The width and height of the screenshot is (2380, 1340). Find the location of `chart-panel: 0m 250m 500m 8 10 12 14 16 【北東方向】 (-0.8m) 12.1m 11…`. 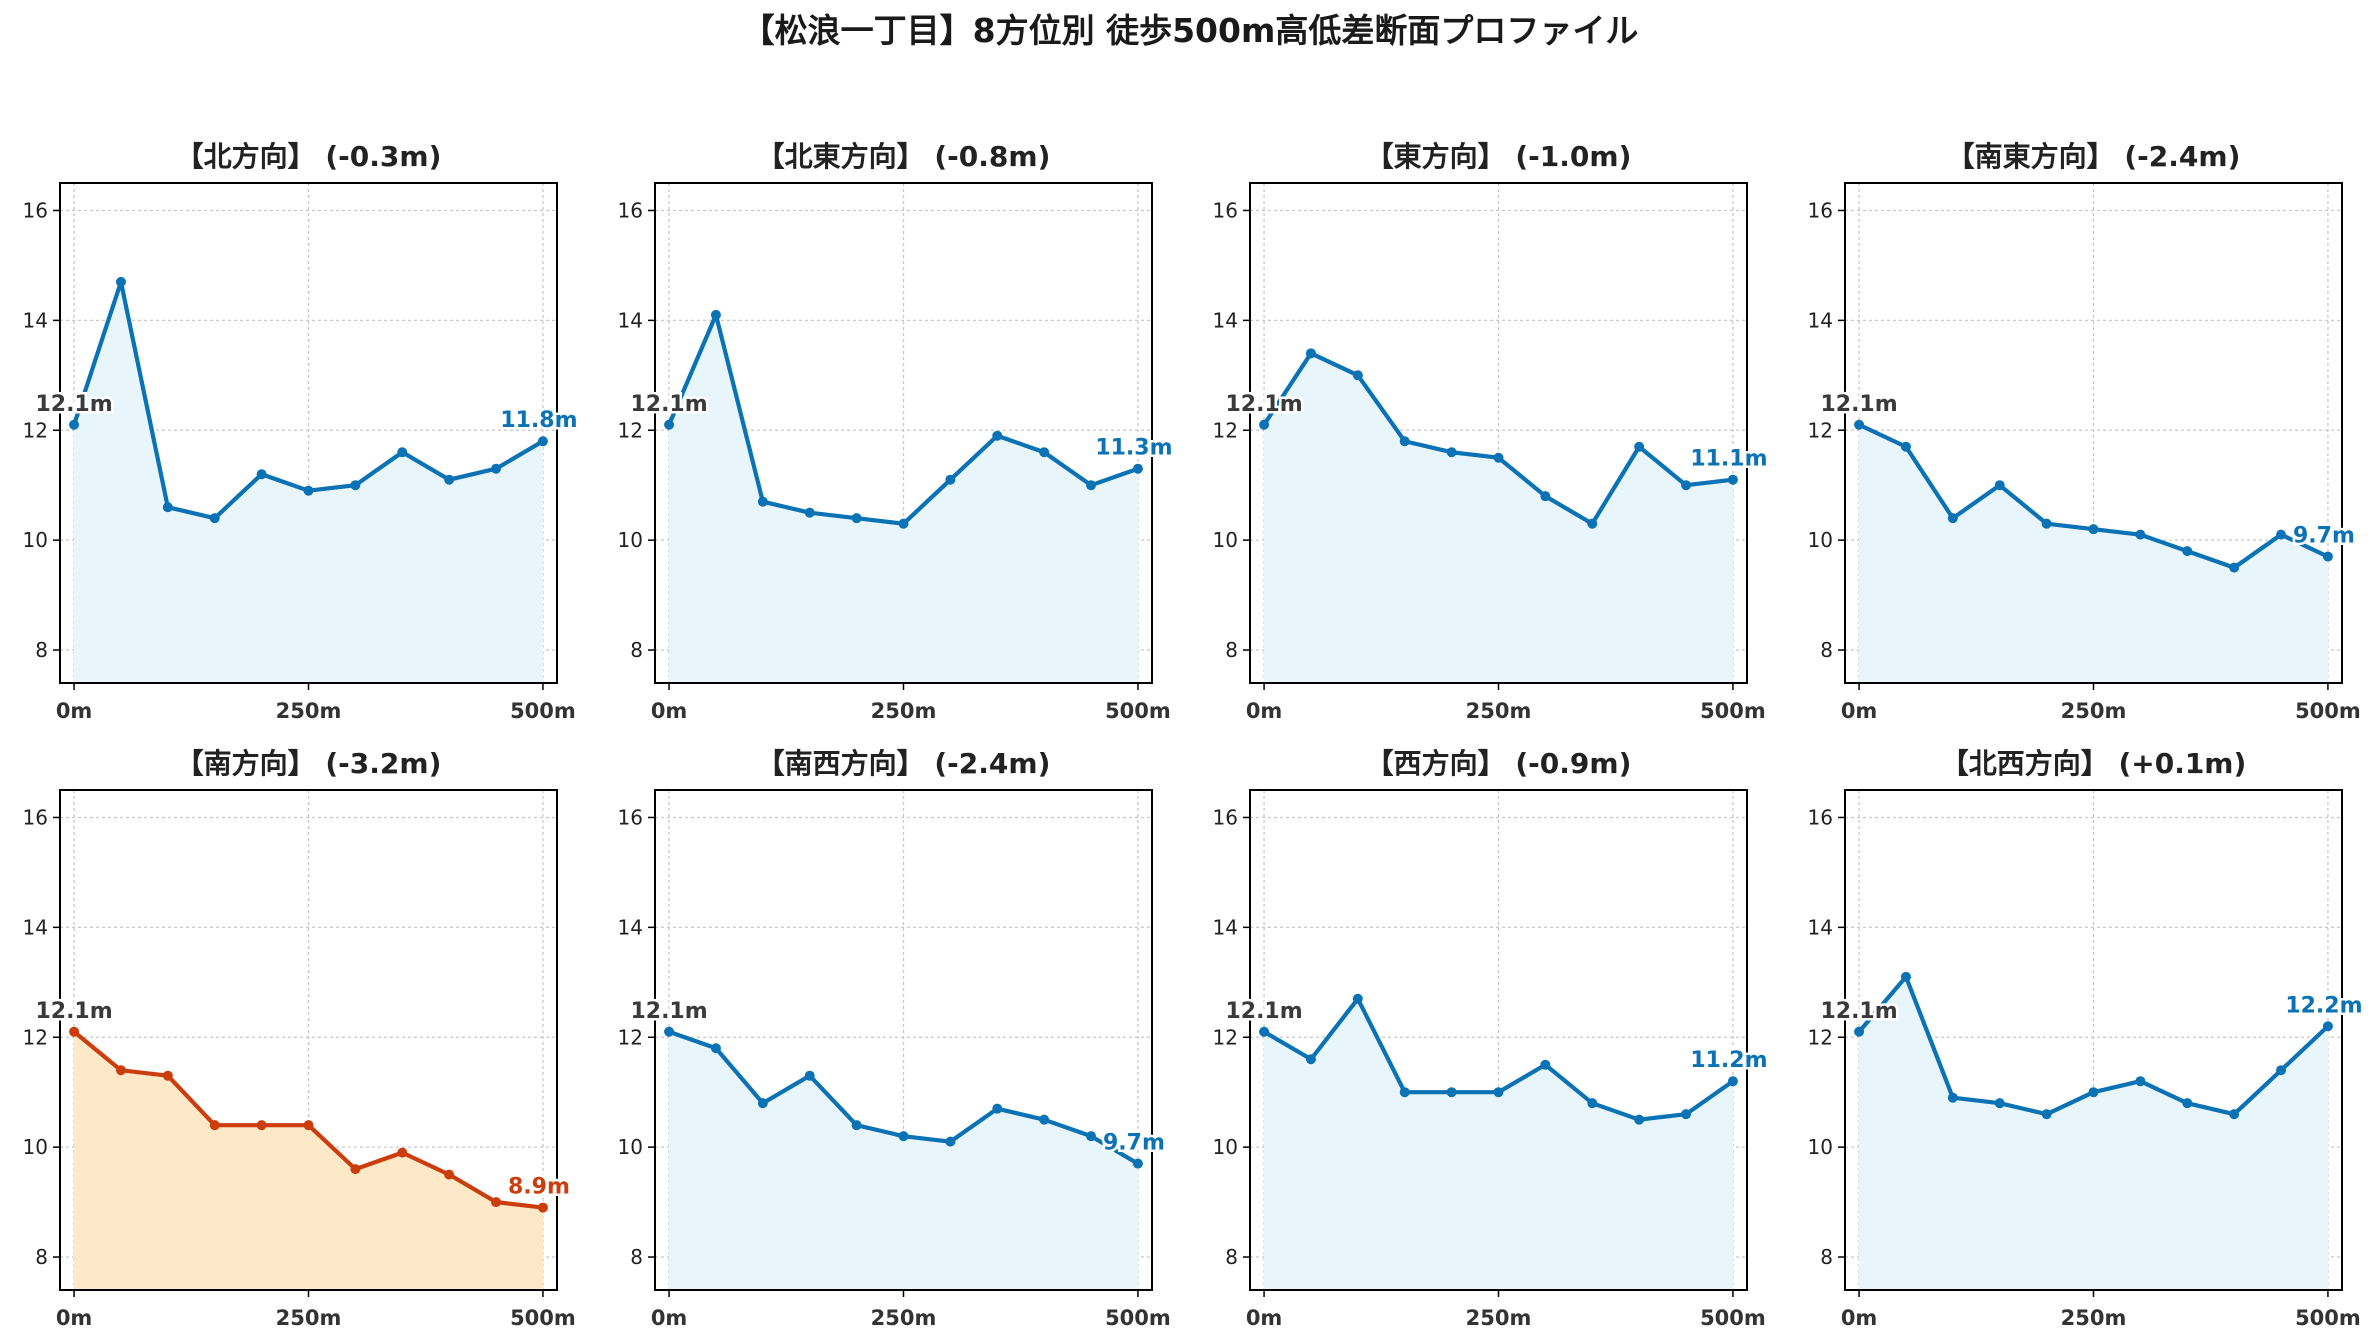

chart-panel: 0m 250m 500m 8 10 12 14 16 【北東方向】 (-0.8m) 12.1m 11… is located at coordinates (896, 431).